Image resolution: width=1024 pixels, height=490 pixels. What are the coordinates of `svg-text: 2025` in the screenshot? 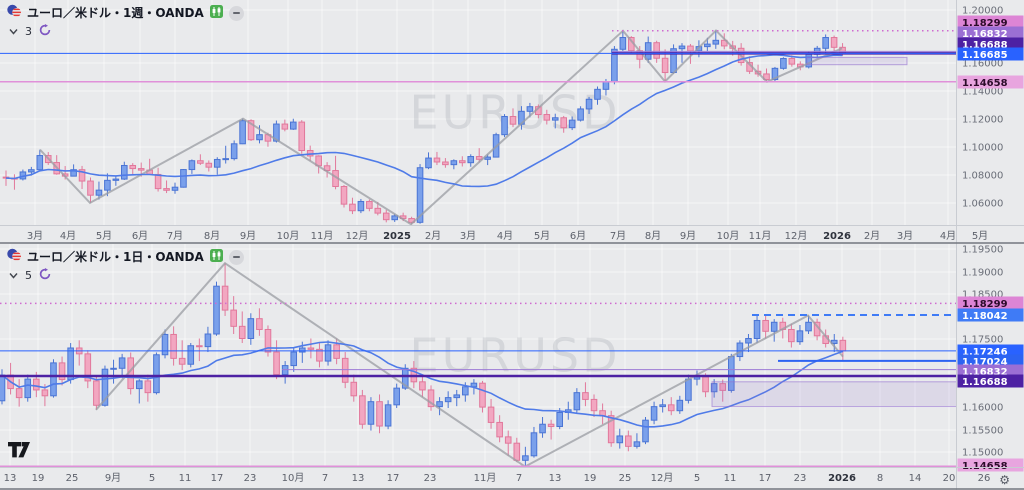 It's located at (397, 236).